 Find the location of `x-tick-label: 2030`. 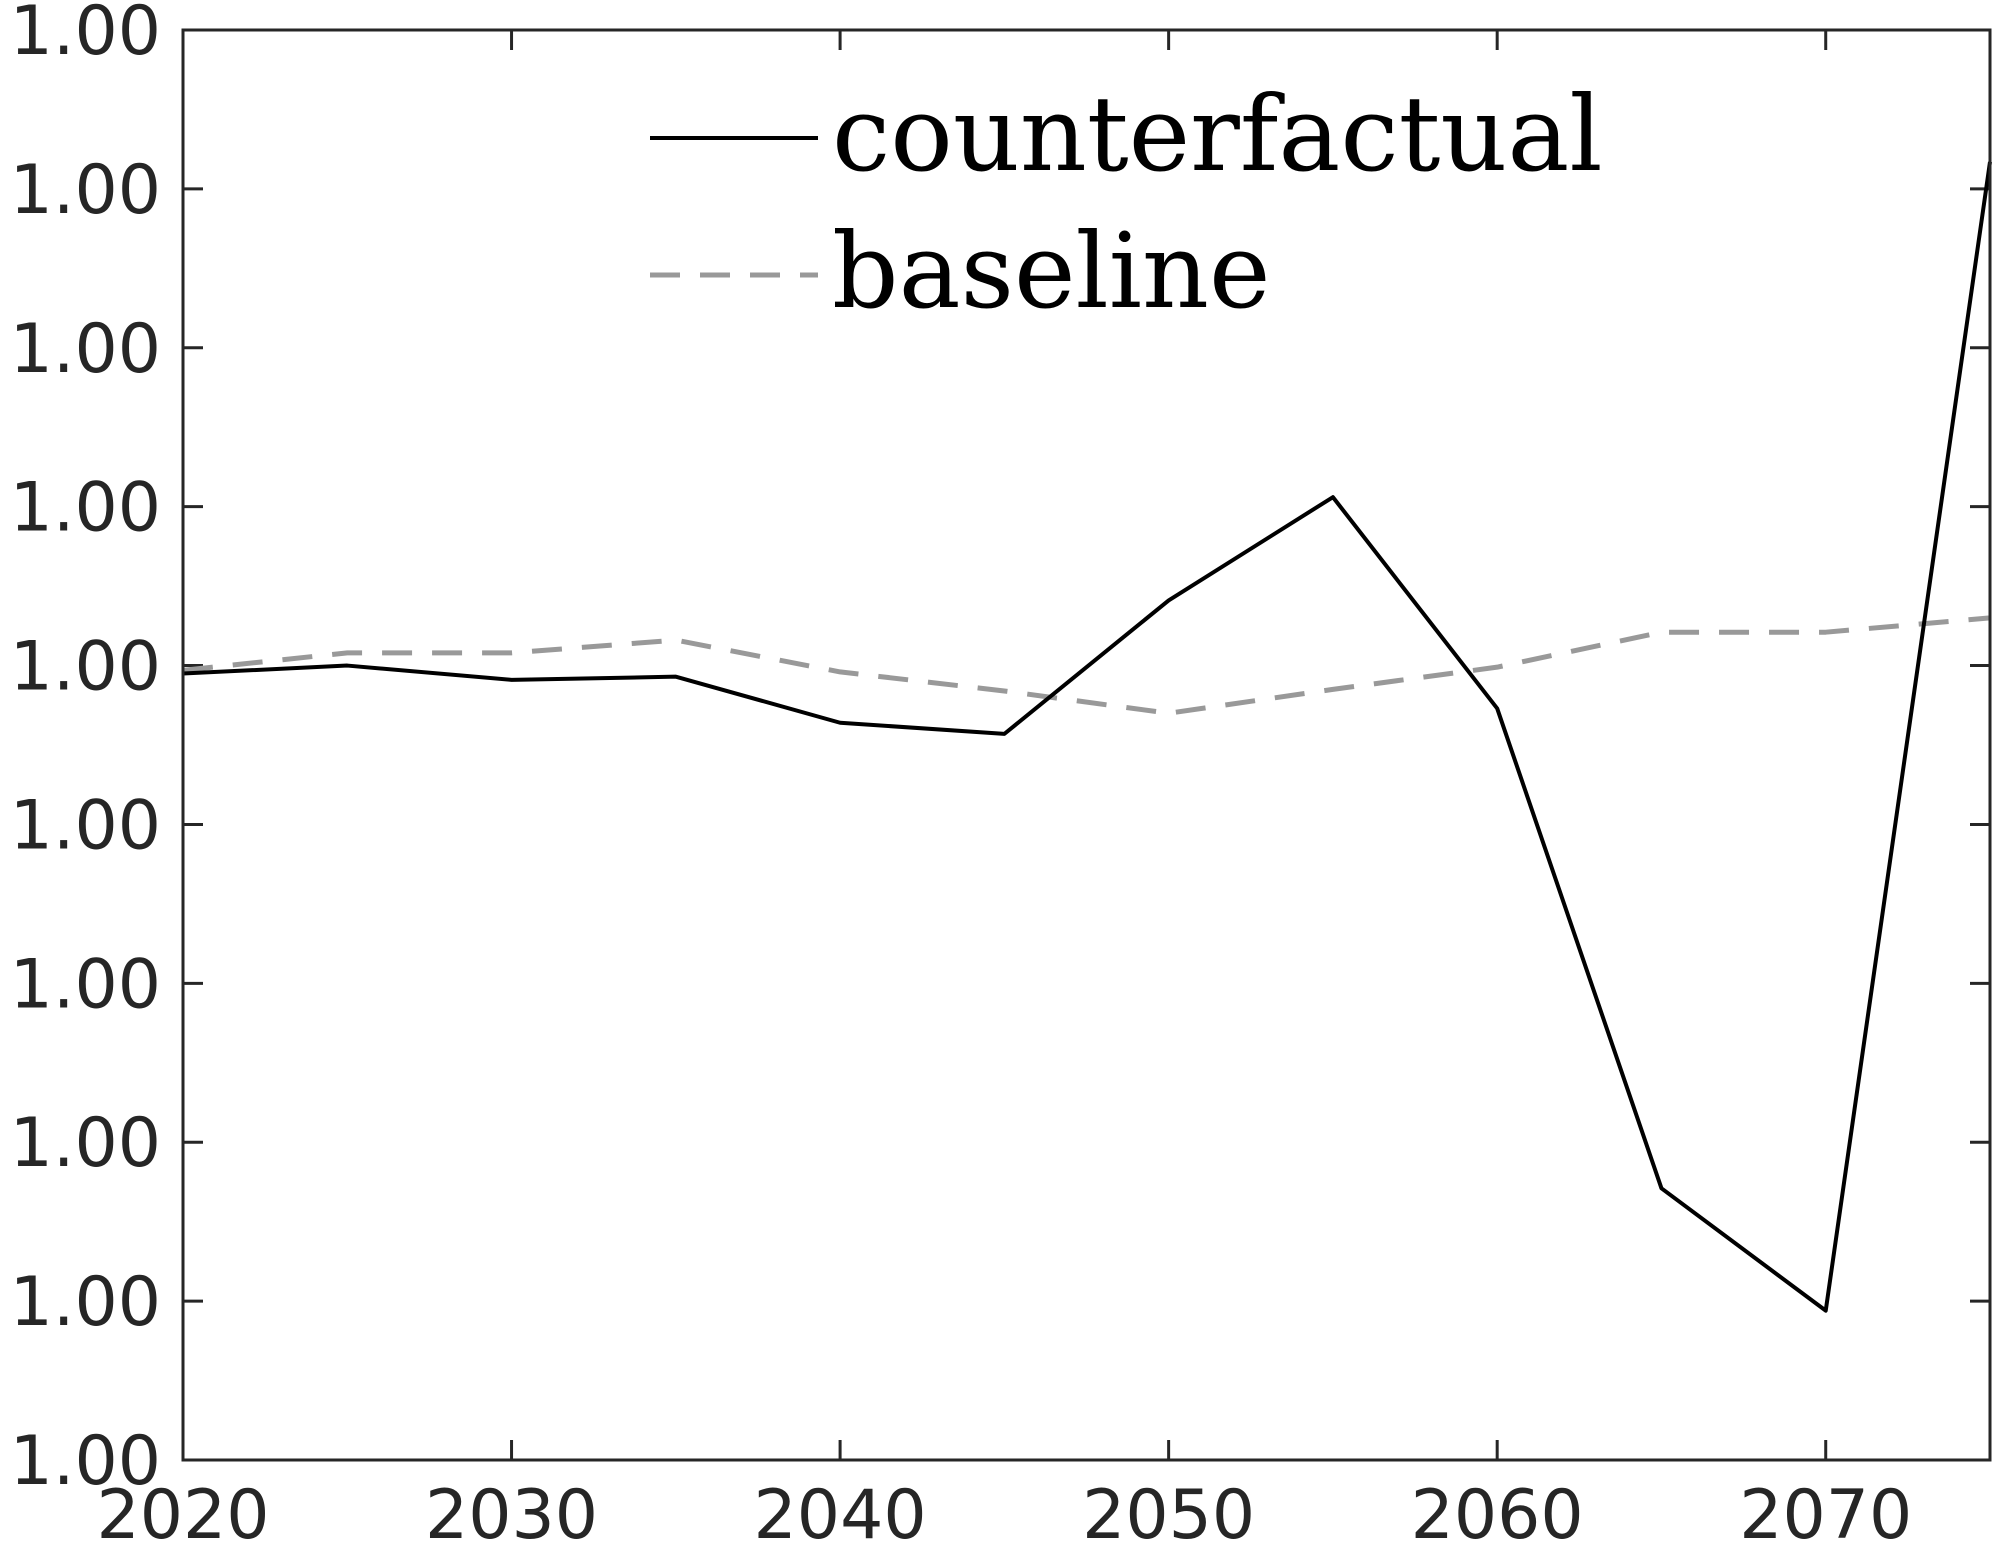

x-tick-label: 2030 is located at coordinates (511, 1515).